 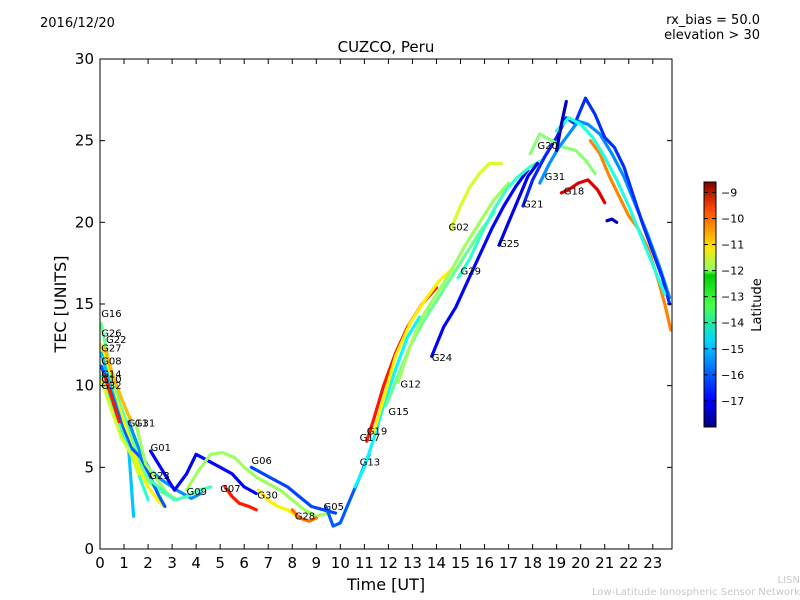 I want to click on prn-label: G24, so click(x=442, y=358).